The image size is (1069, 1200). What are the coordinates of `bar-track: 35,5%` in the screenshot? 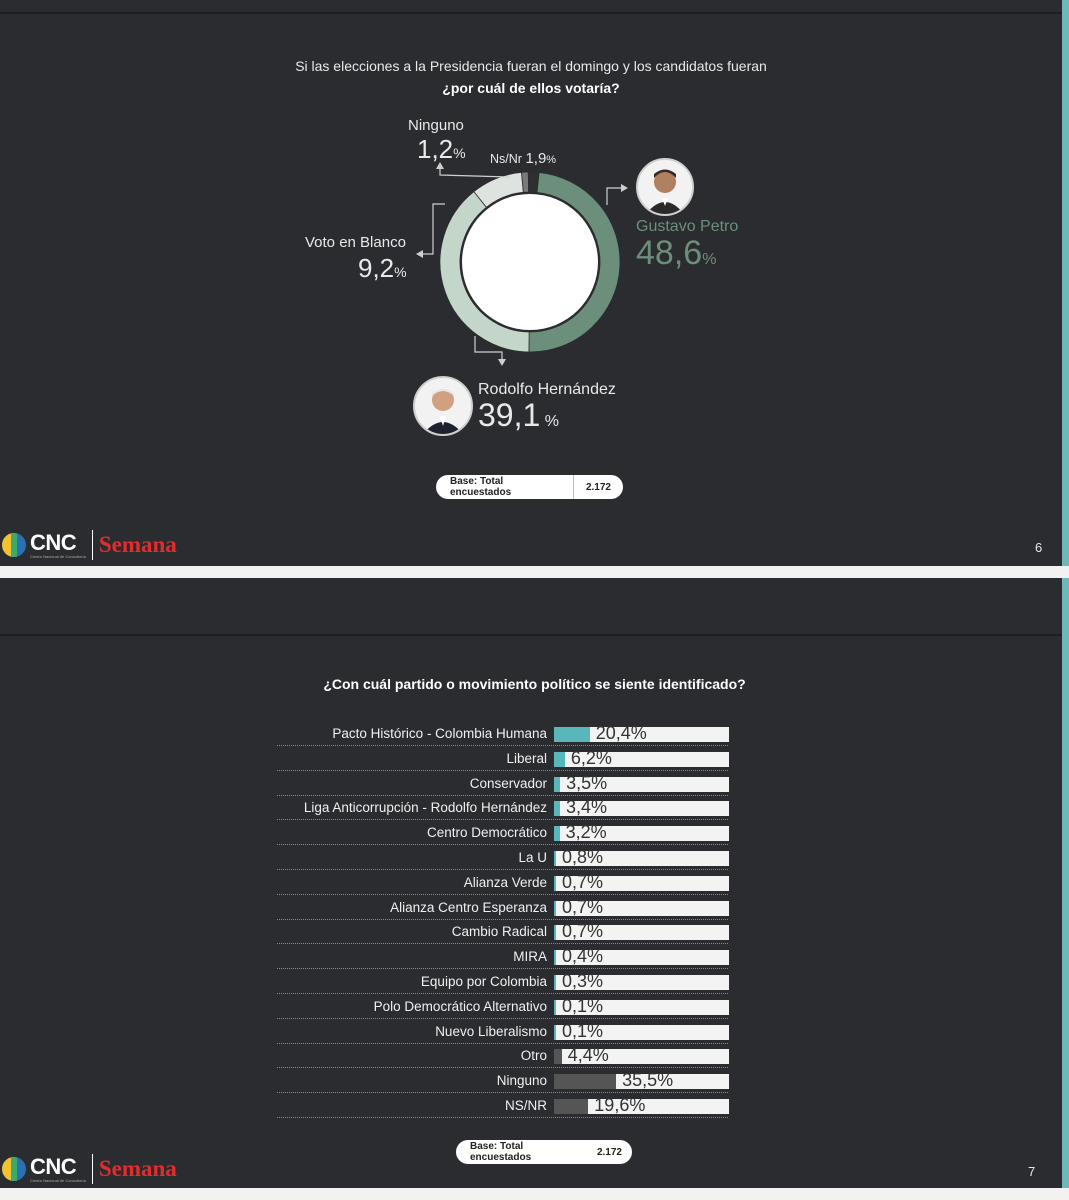 It's located at (641, 1080).